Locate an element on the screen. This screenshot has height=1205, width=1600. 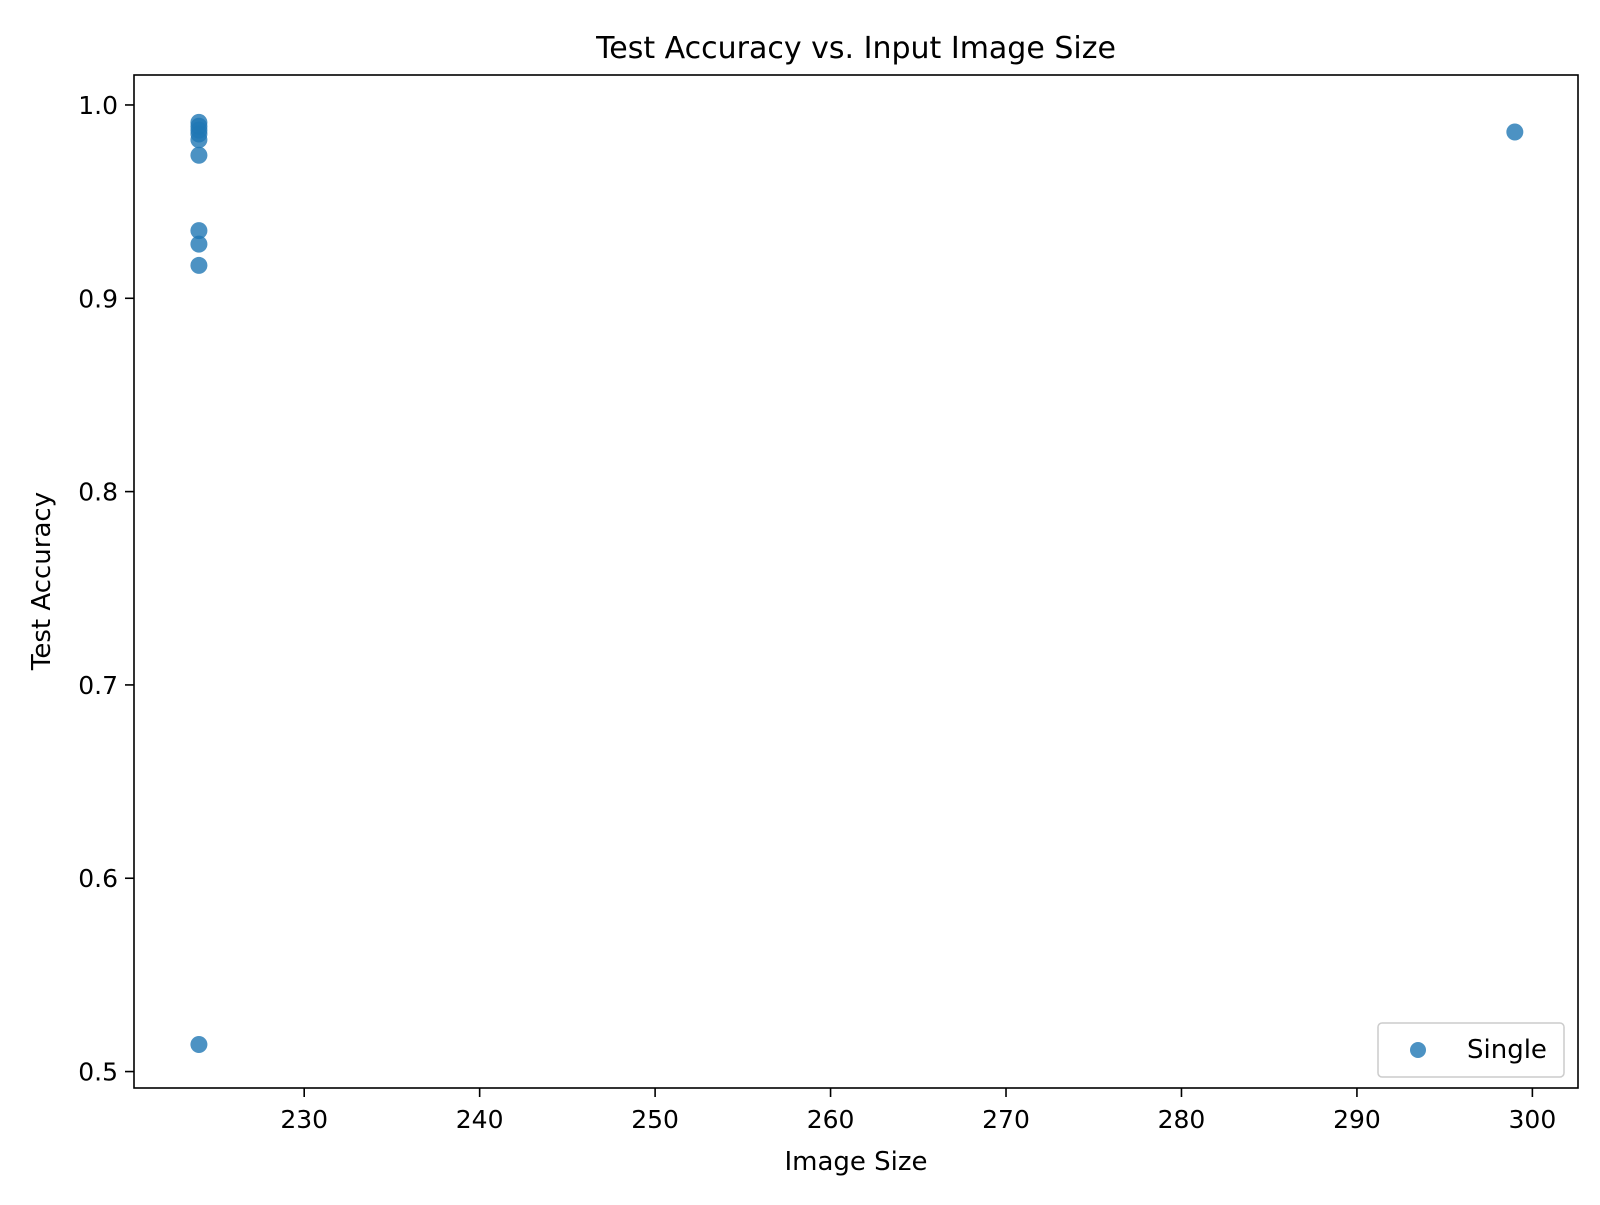
y-axis: 0.5 0.6 0.7 0.8 0.9 1.0 is located at coordinates (106, 589).